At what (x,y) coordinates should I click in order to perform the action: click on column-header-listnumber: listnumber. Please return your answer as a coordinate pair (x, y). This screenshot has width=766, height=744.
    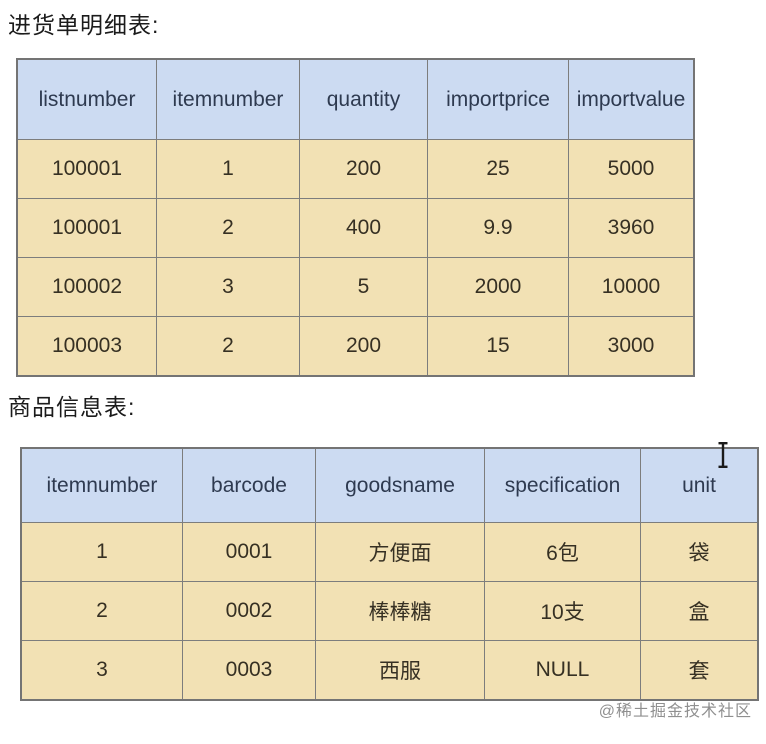
    Looking at the image, I should click on (86, 99).